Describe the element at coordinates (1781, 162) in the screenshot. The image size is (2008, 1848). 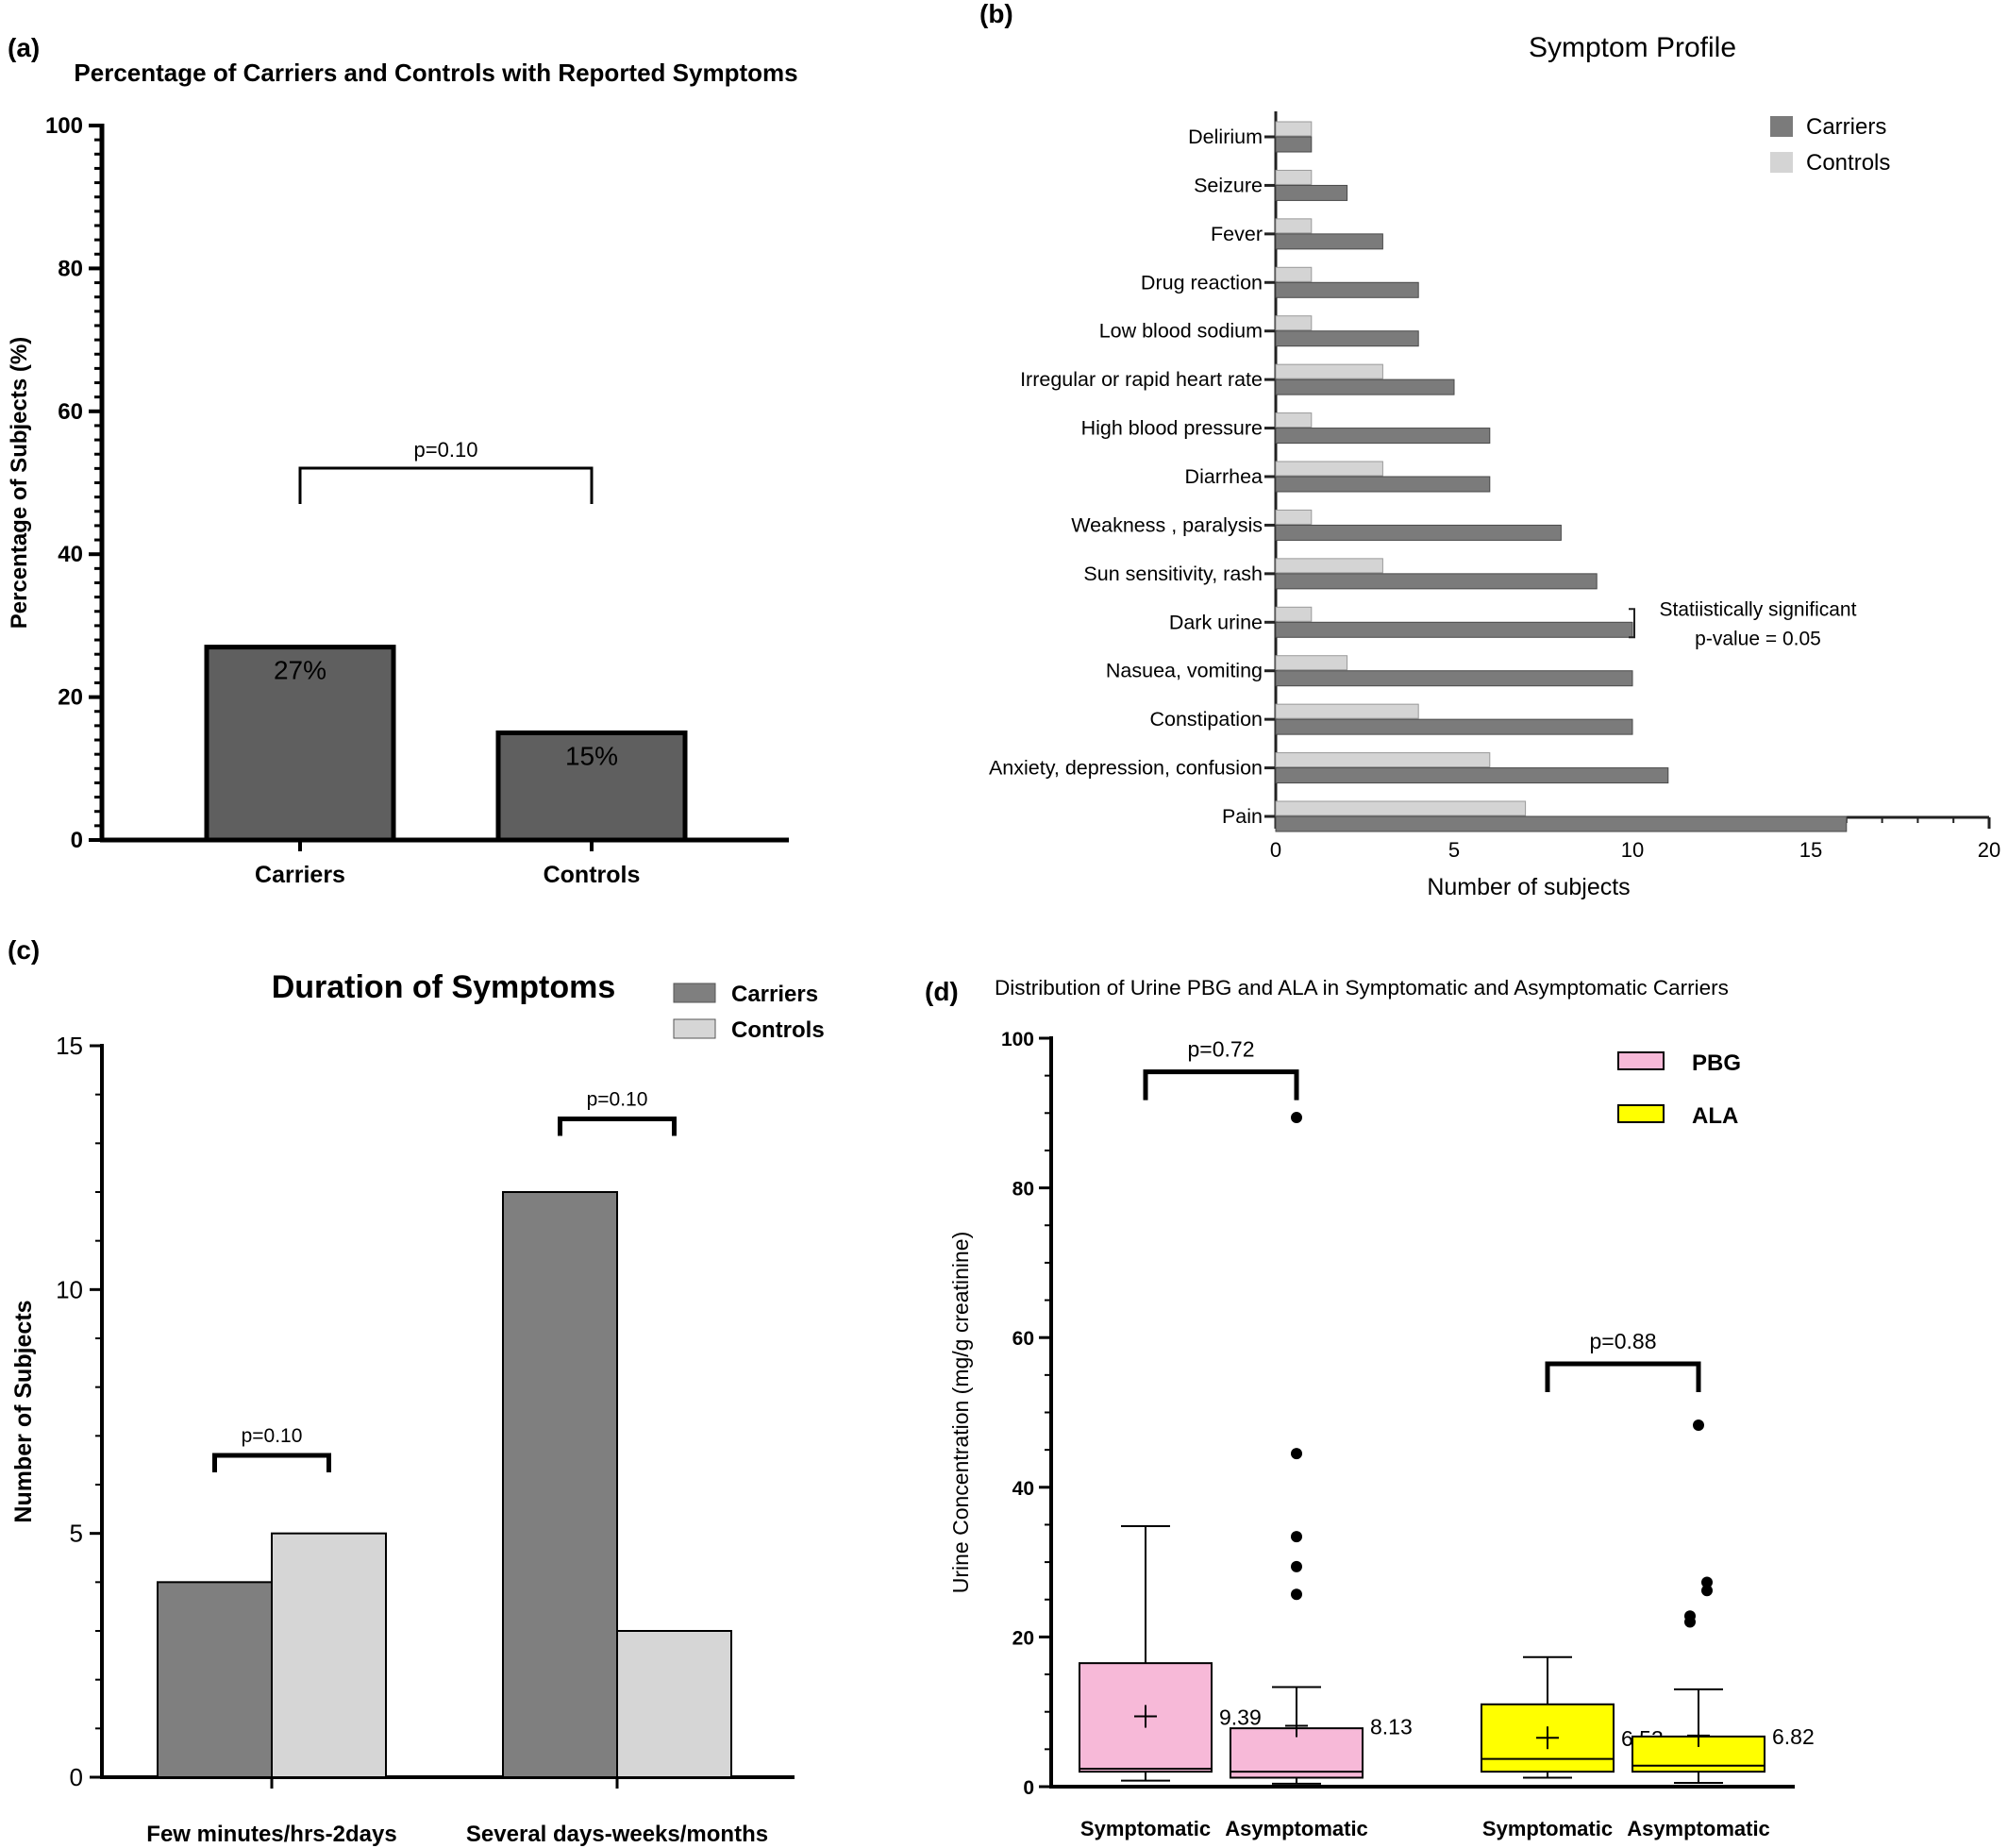
I see `legend-swatch-controls` at that location.